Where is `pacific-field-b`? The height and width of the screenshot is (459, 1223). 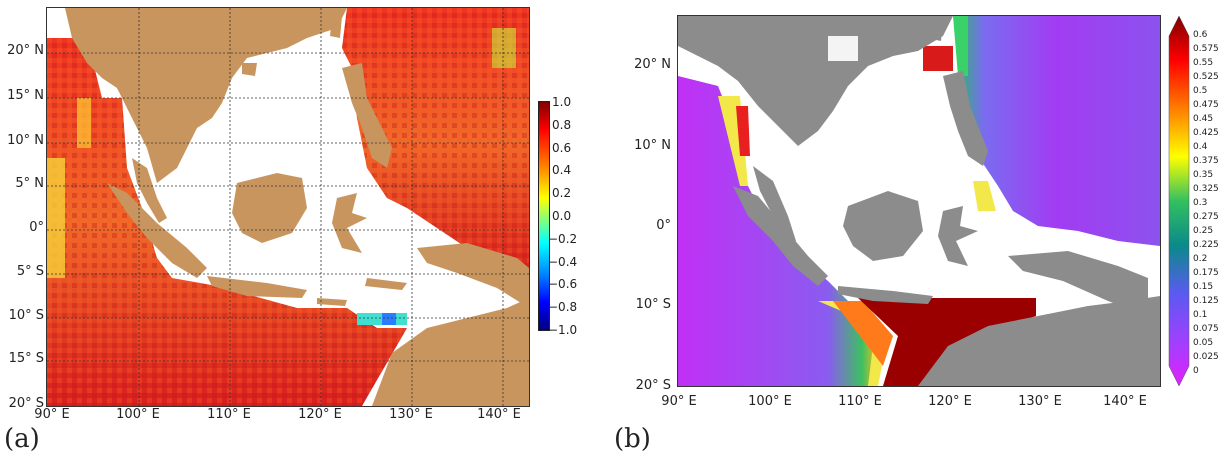
pacific-field-b is located at coordinates (1056, 131).